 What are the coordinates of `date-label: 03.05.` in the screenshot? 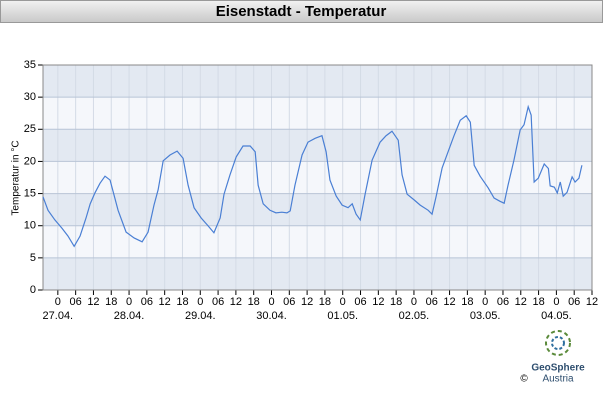 It's located at (485, 316).